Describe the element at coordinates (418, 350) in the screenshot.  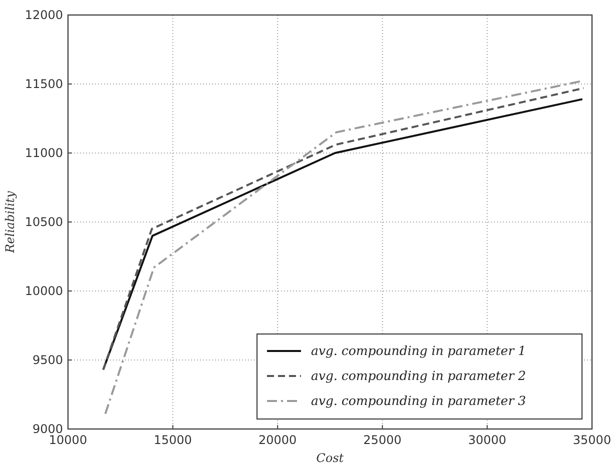
I see `legend-label: avg. compounding in parameter 1` at that location.